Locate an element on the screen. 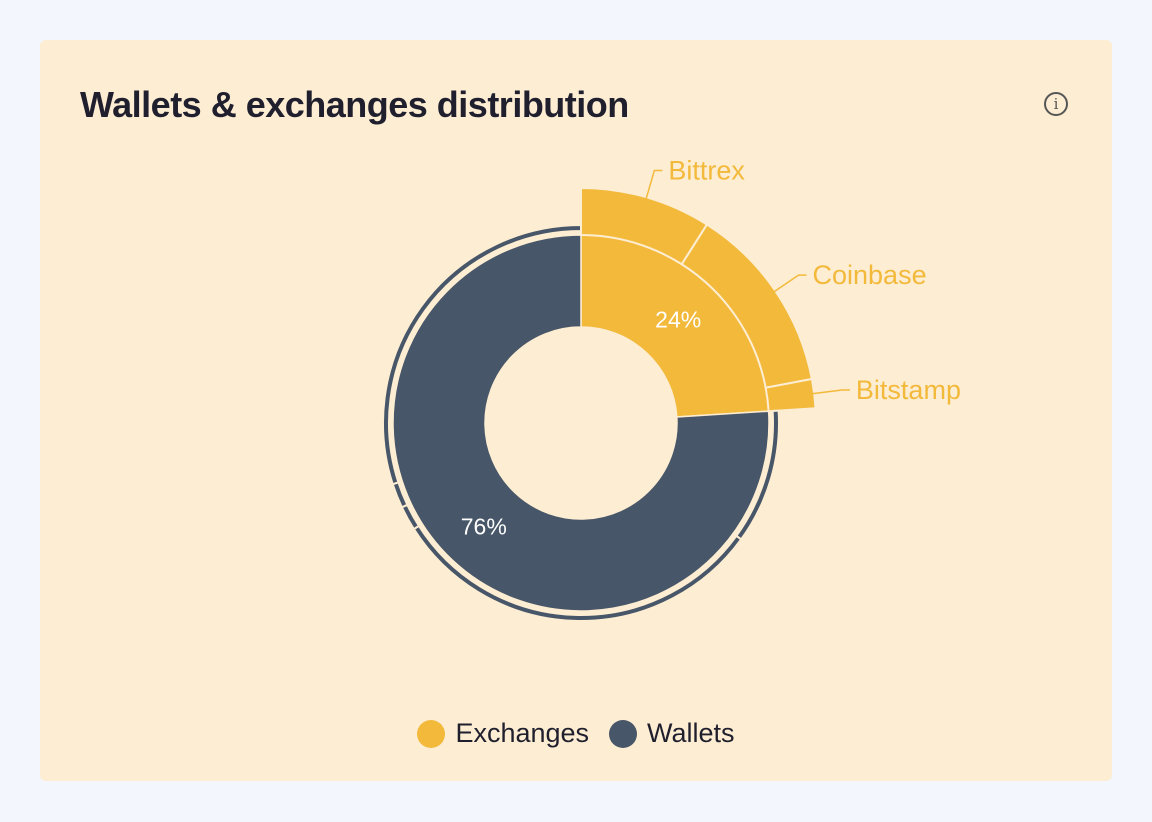 Image resolution: width=1152 pixels, height=822 pixels. leader-line-coinbase is located at coordinates (790, 283).